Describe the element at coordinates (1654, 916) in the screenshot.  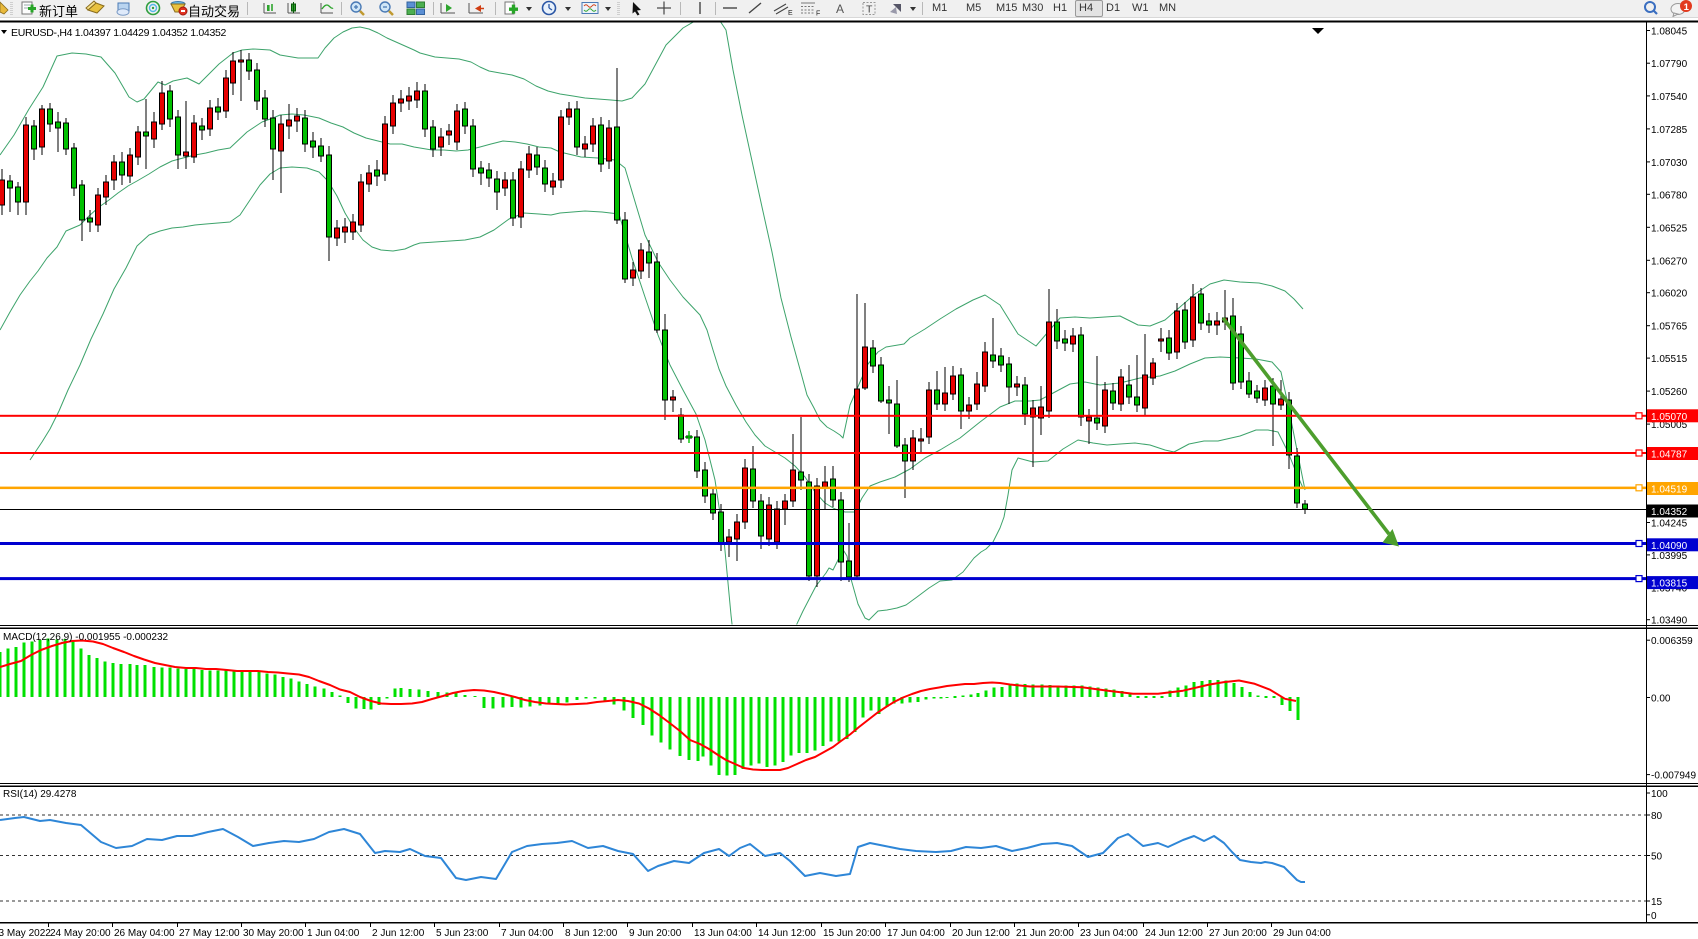
I see `svg-text: 0` at that location.